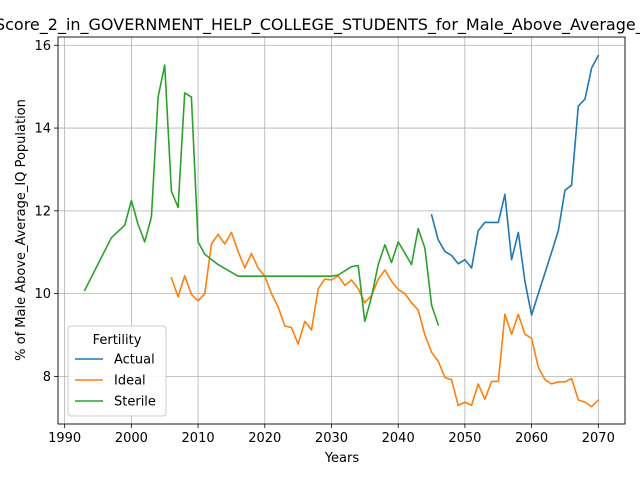  Describe the element at coordinates (264, 438) in the screenshot. I see `x-tick-label: 2020` at that location.